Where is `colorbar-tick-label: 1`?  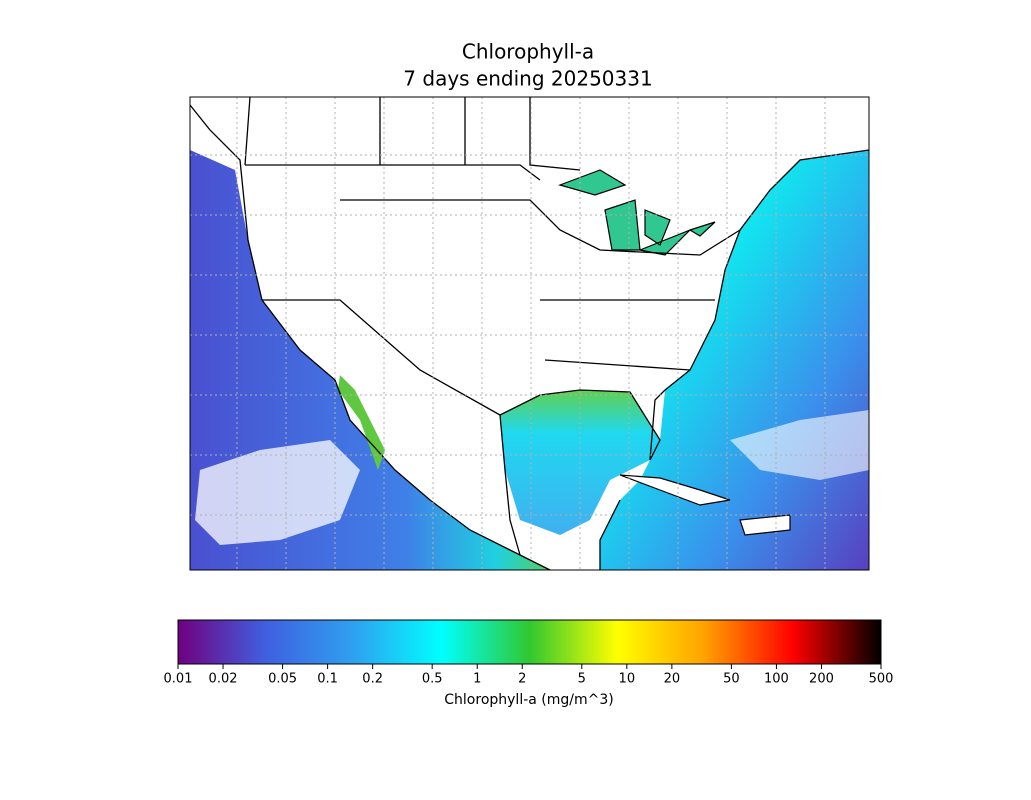 colorbar-tick-label: 1 is located at coordinates (477, 679).